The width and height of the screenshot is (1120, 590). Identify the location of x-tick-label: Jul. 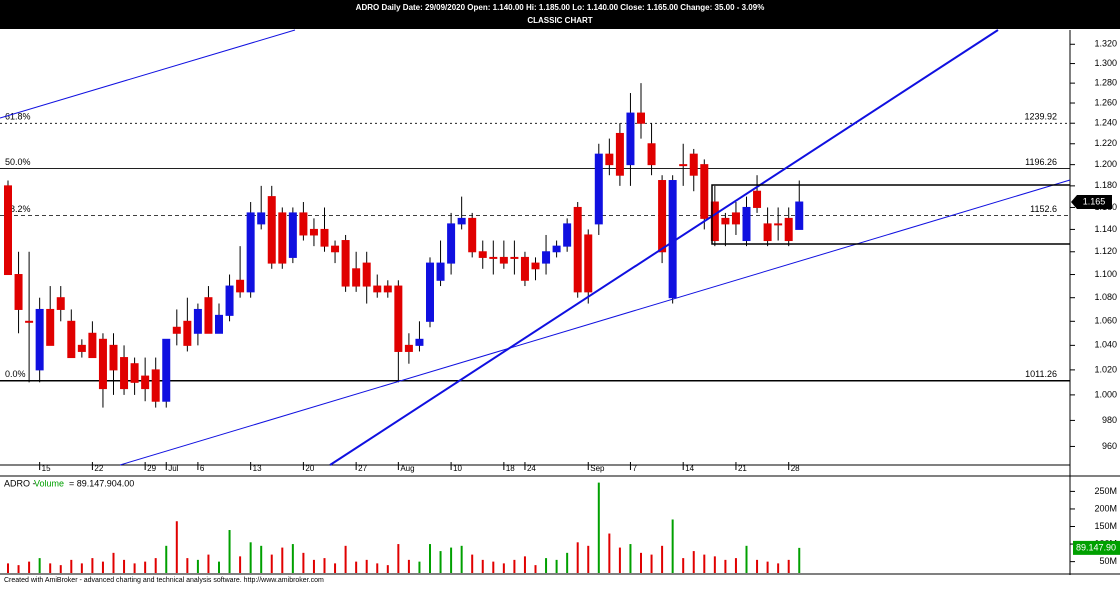
(173, 468).